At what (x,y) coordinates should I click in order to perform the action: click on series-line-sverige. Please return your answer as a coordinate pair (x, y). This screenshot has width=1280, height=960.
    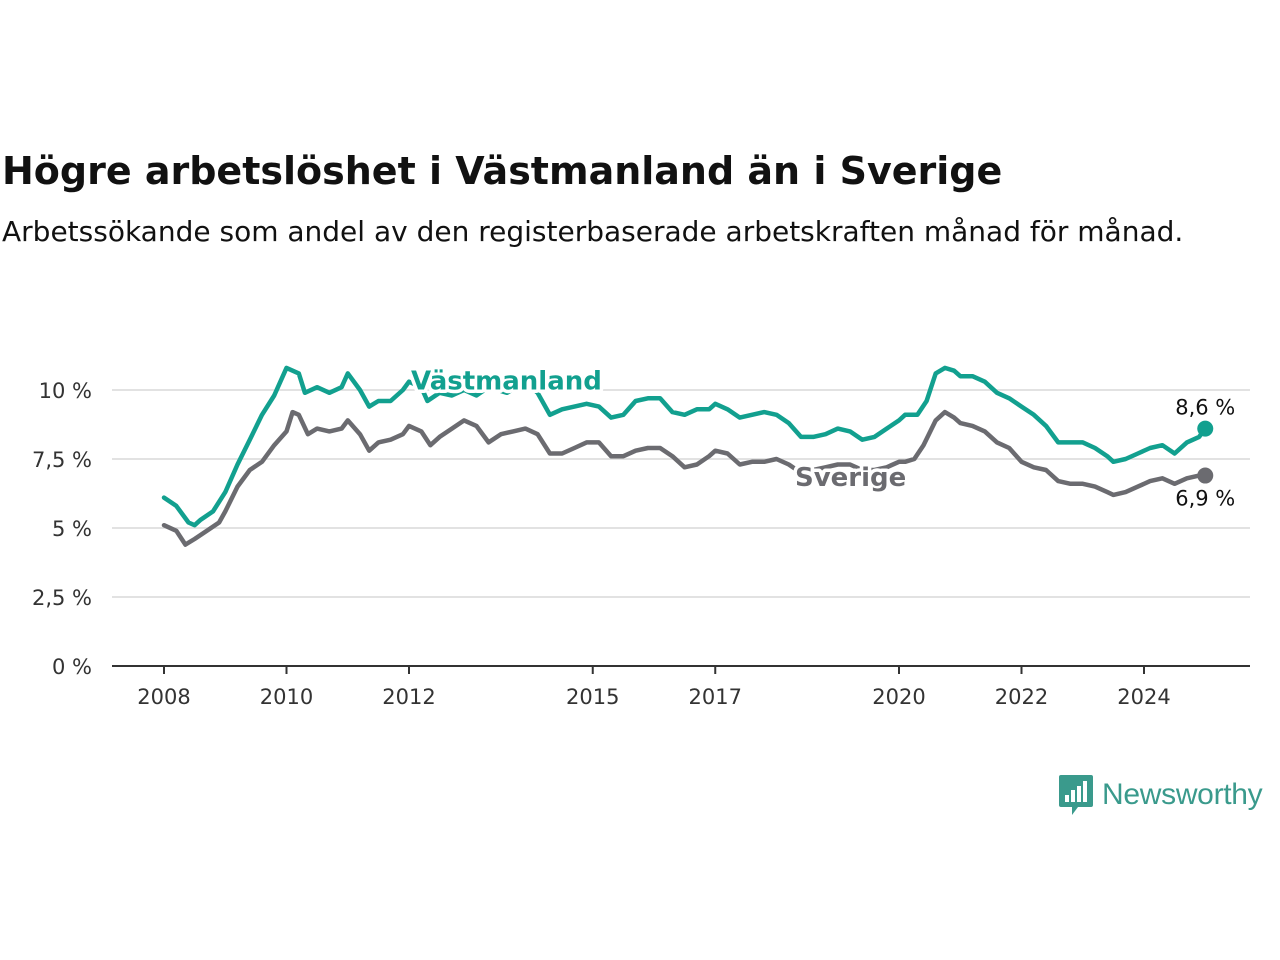
    Looking at the image, I should click on (684, 478).